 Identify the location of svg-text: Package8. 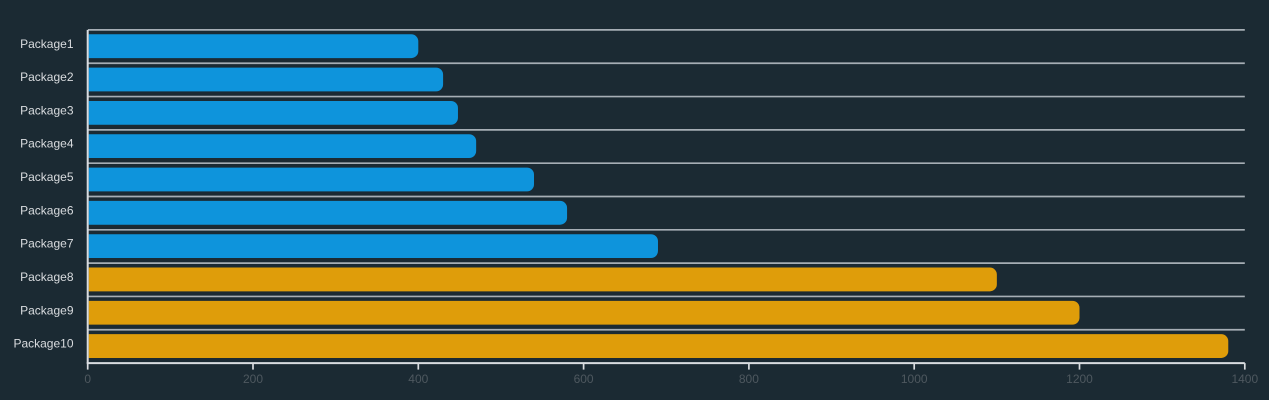
(47, 277).